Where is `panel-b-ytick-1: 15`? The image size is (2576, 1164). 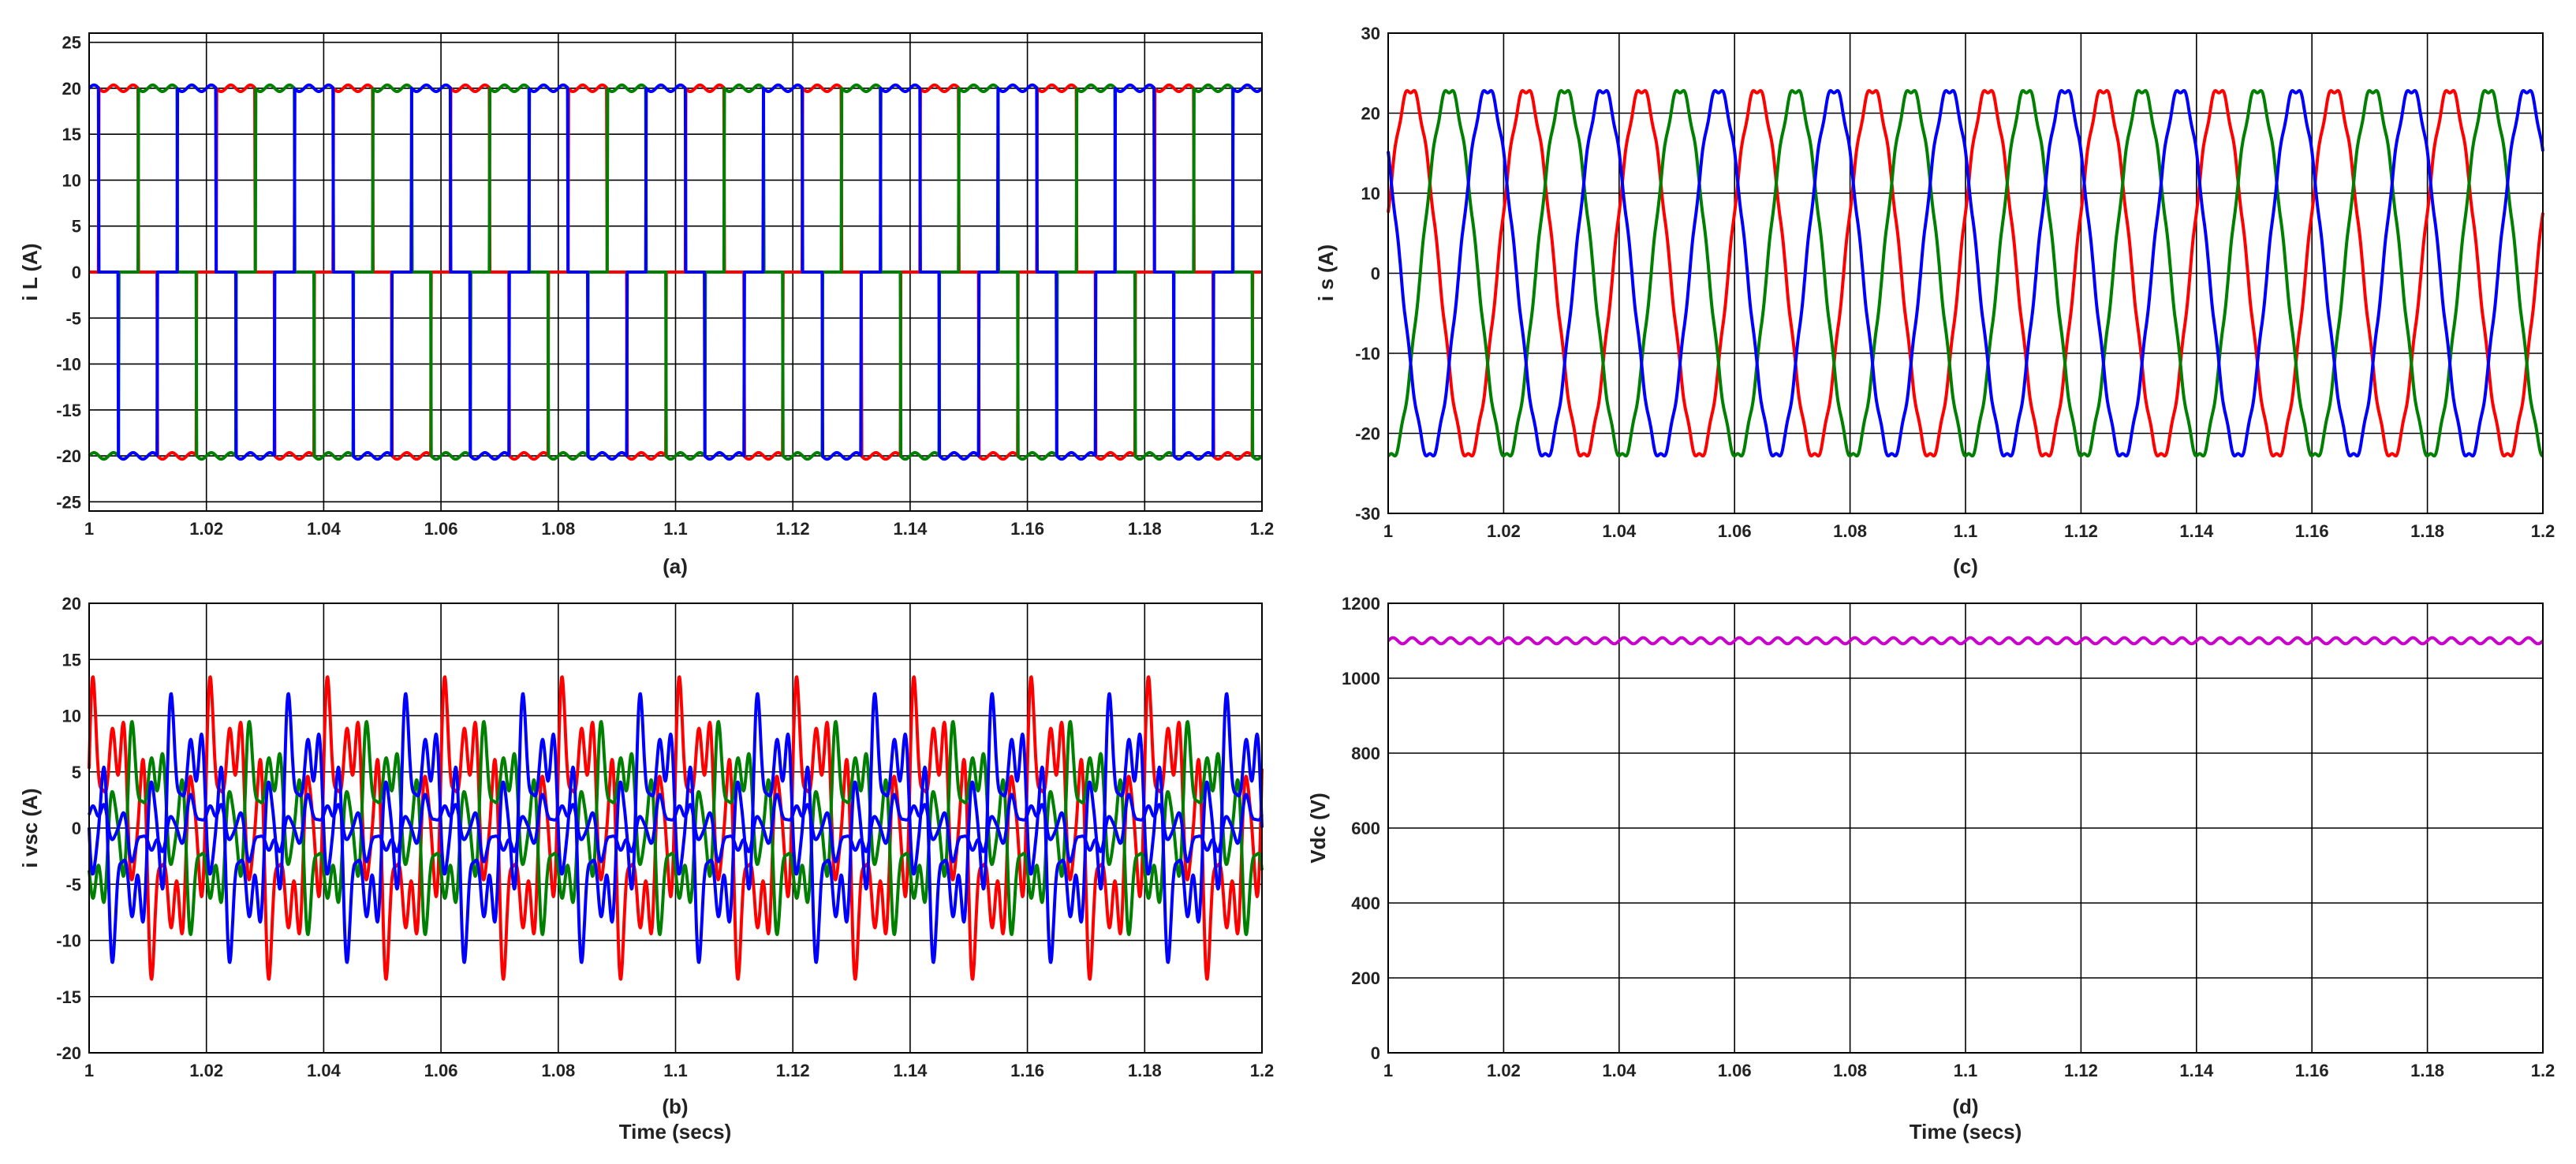
panel-b-ytick-1: 15 is located at coordinates (71, 660).